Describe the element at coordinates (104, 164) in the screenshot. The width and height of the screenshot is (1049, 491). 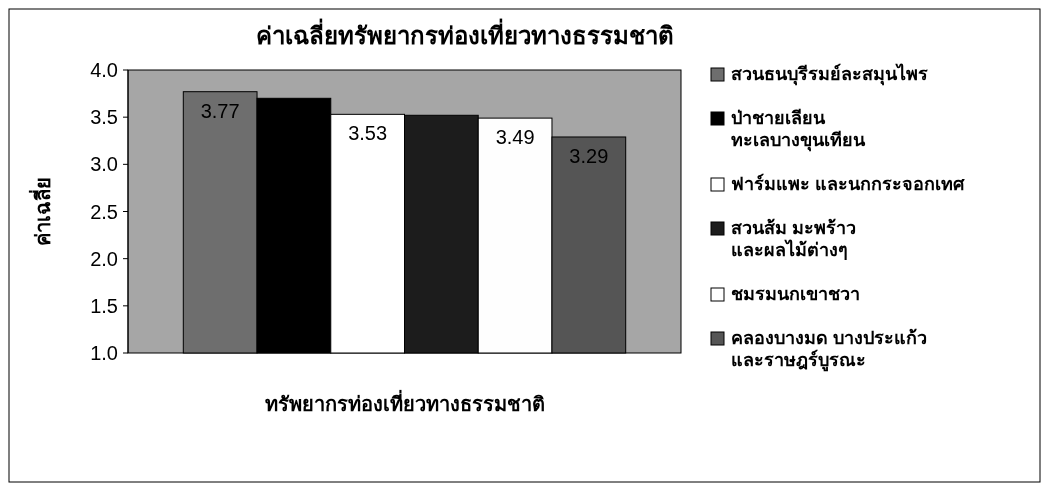
I see `y-tick-label: 3.0` at that location.